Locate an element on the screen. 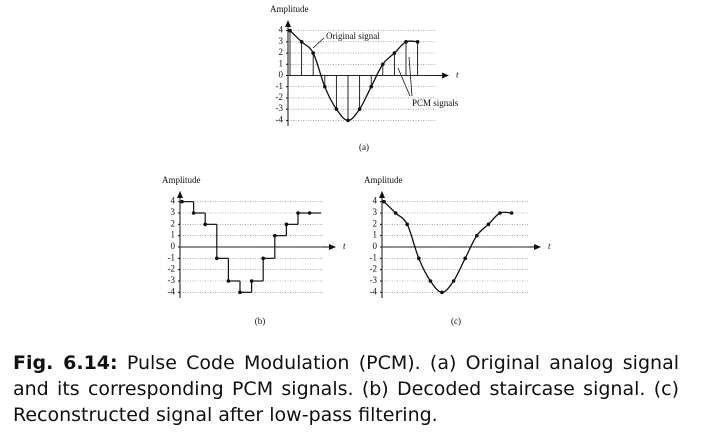  panel-label: (a) is located at coordinates (364, 147).